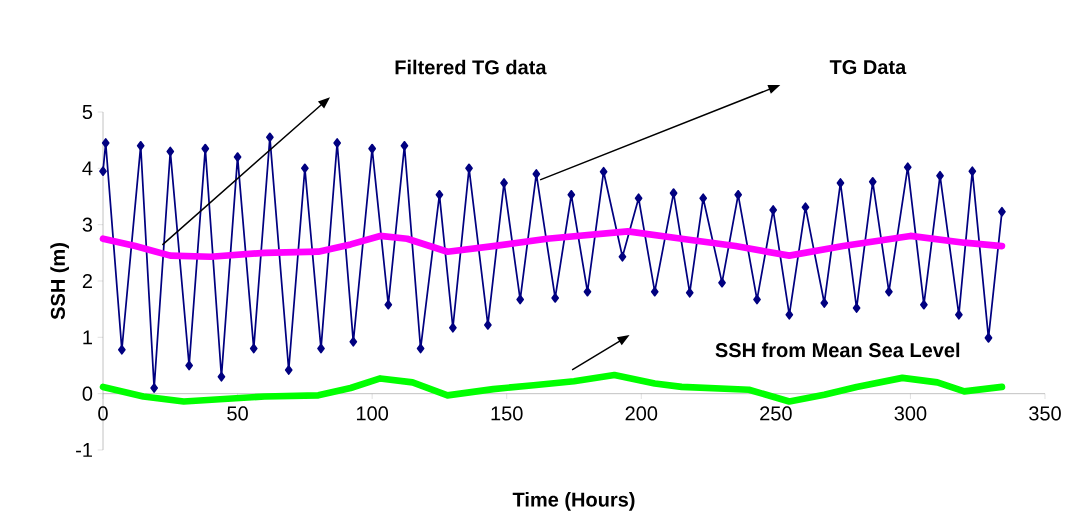 This screenshot has height=521, width=1082. I want to click on text: Filtered TG data, so click(471, 67).